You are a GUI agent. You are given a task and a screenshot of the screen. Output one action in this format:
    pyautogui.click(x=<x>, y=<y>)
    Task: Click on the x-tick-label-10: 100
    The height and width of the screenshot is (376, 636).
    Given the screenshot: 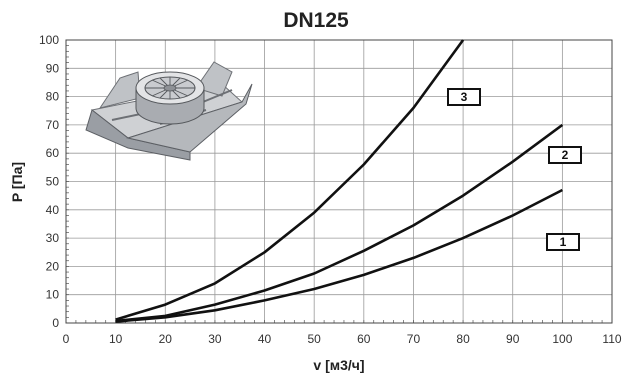 What is the action you would take?
    pyautogui.click(x=562, y=339)
    